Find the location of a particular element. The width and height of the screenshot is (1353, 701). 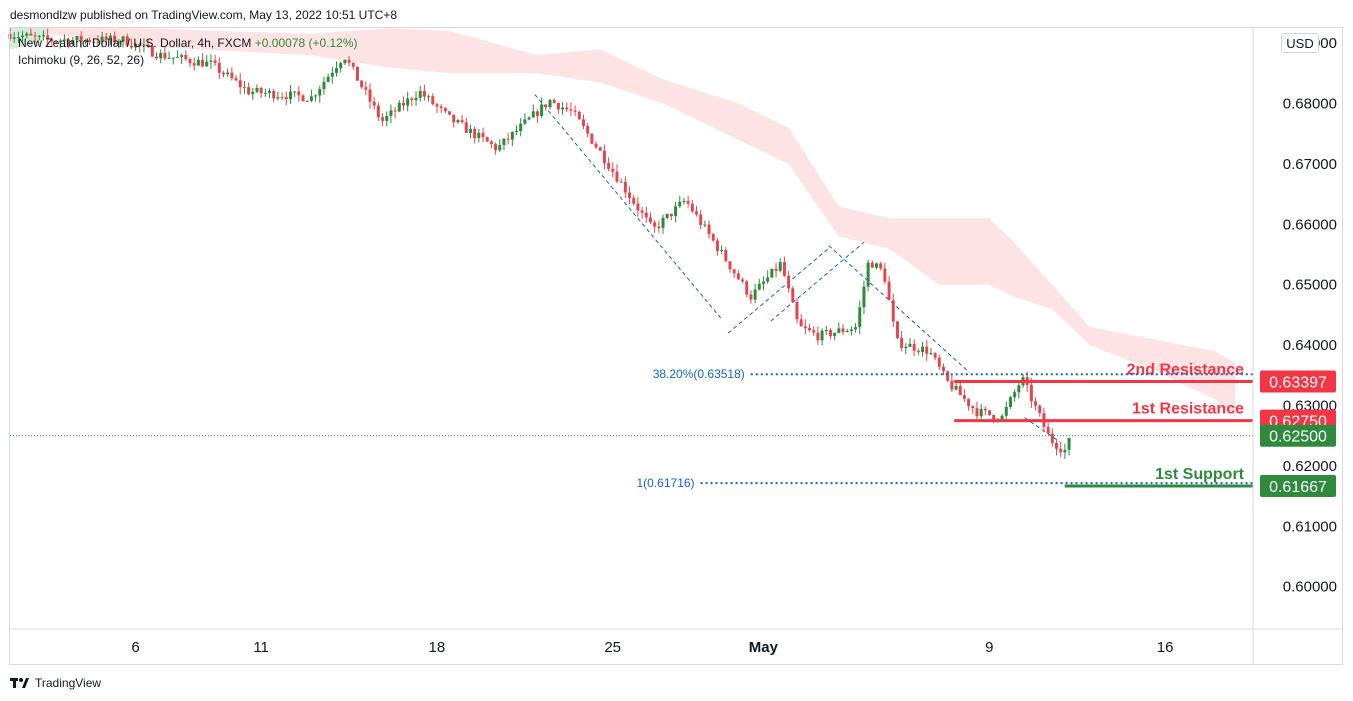

fib-level-label: 38.20%(0.63518) is located at coordinates (699, 374).